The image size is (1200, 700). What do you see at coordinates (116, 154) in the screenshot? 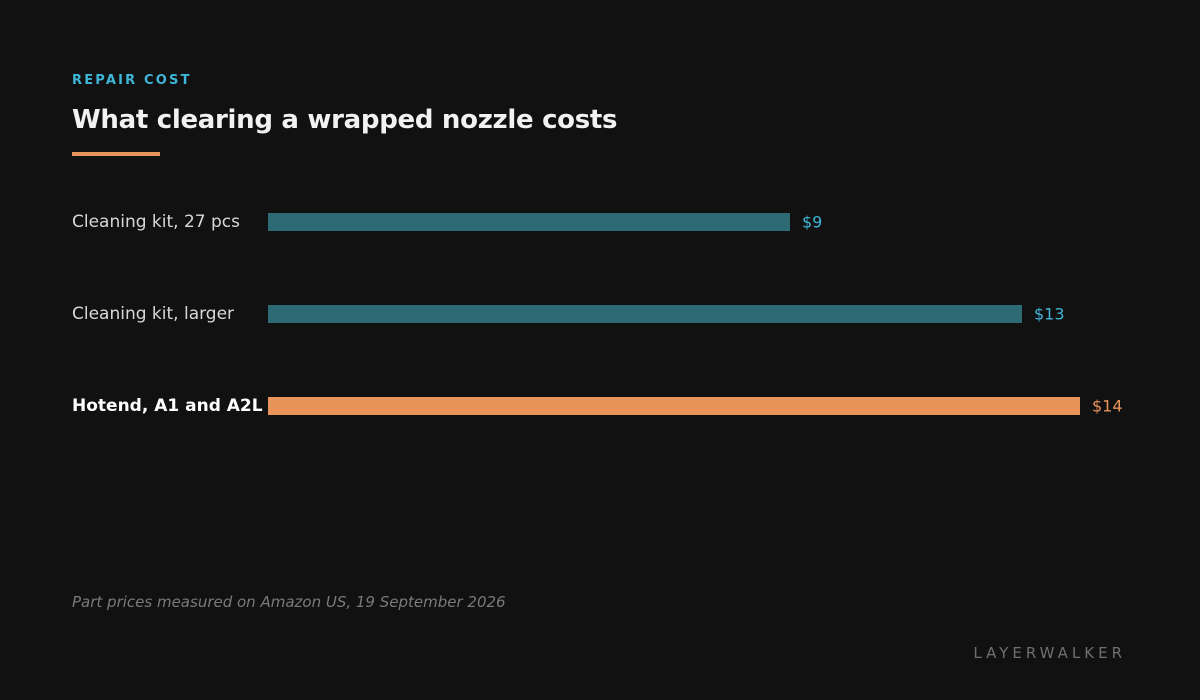
I see `title-underline` at bounding box center [116, 154].